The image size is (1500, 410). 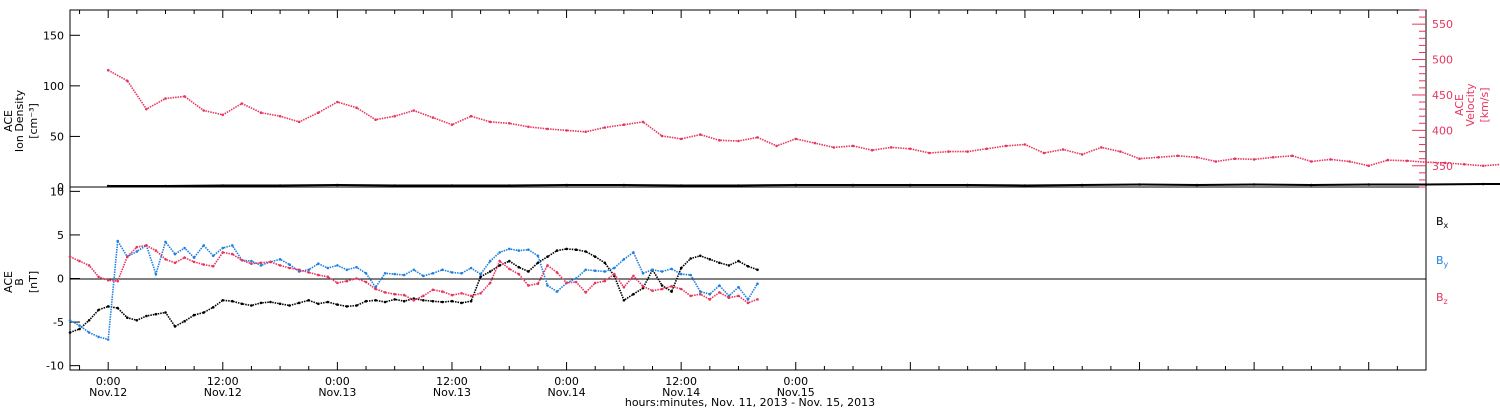 What do you see at coordinates (33, 121) in the screenshot?
I see `density-label-line-3: [cm⁻³]` at bounding box center [33, 121].